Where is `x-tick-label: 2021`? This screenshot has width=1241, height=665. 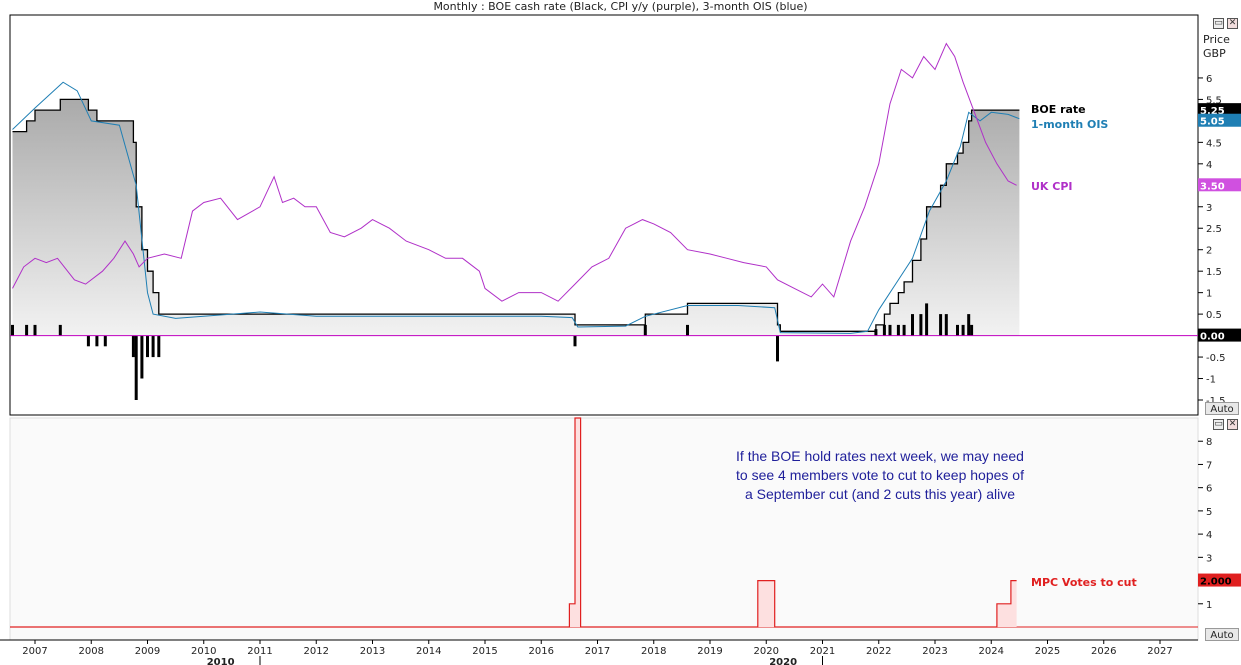 x-tick-label: 2021 is located at coordinates (822, 651).